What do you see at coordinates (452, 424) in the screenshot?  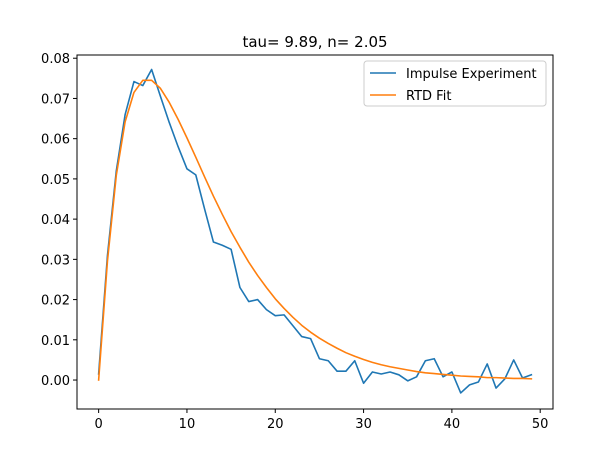 I see `x-tick-label: 40` at bounding box center [452, 424].